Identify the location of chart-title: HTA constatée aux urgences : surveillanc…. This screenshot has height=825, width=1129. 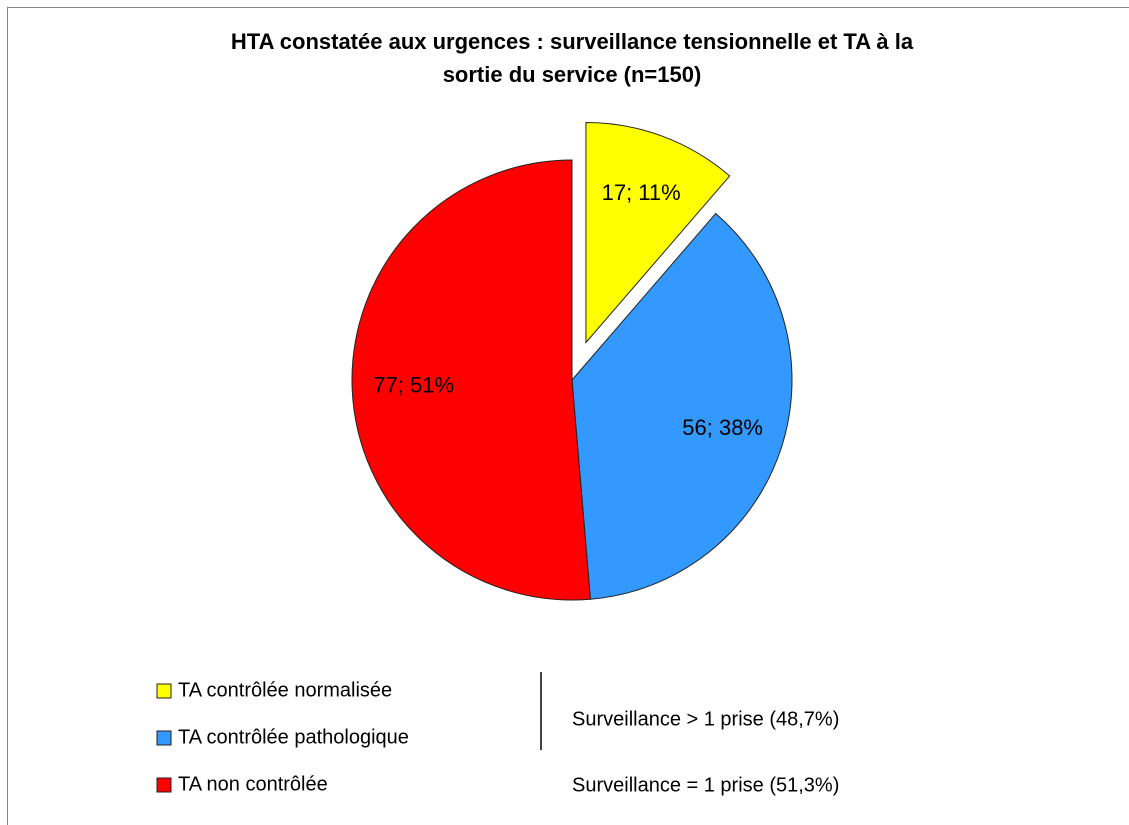
(572, 41).